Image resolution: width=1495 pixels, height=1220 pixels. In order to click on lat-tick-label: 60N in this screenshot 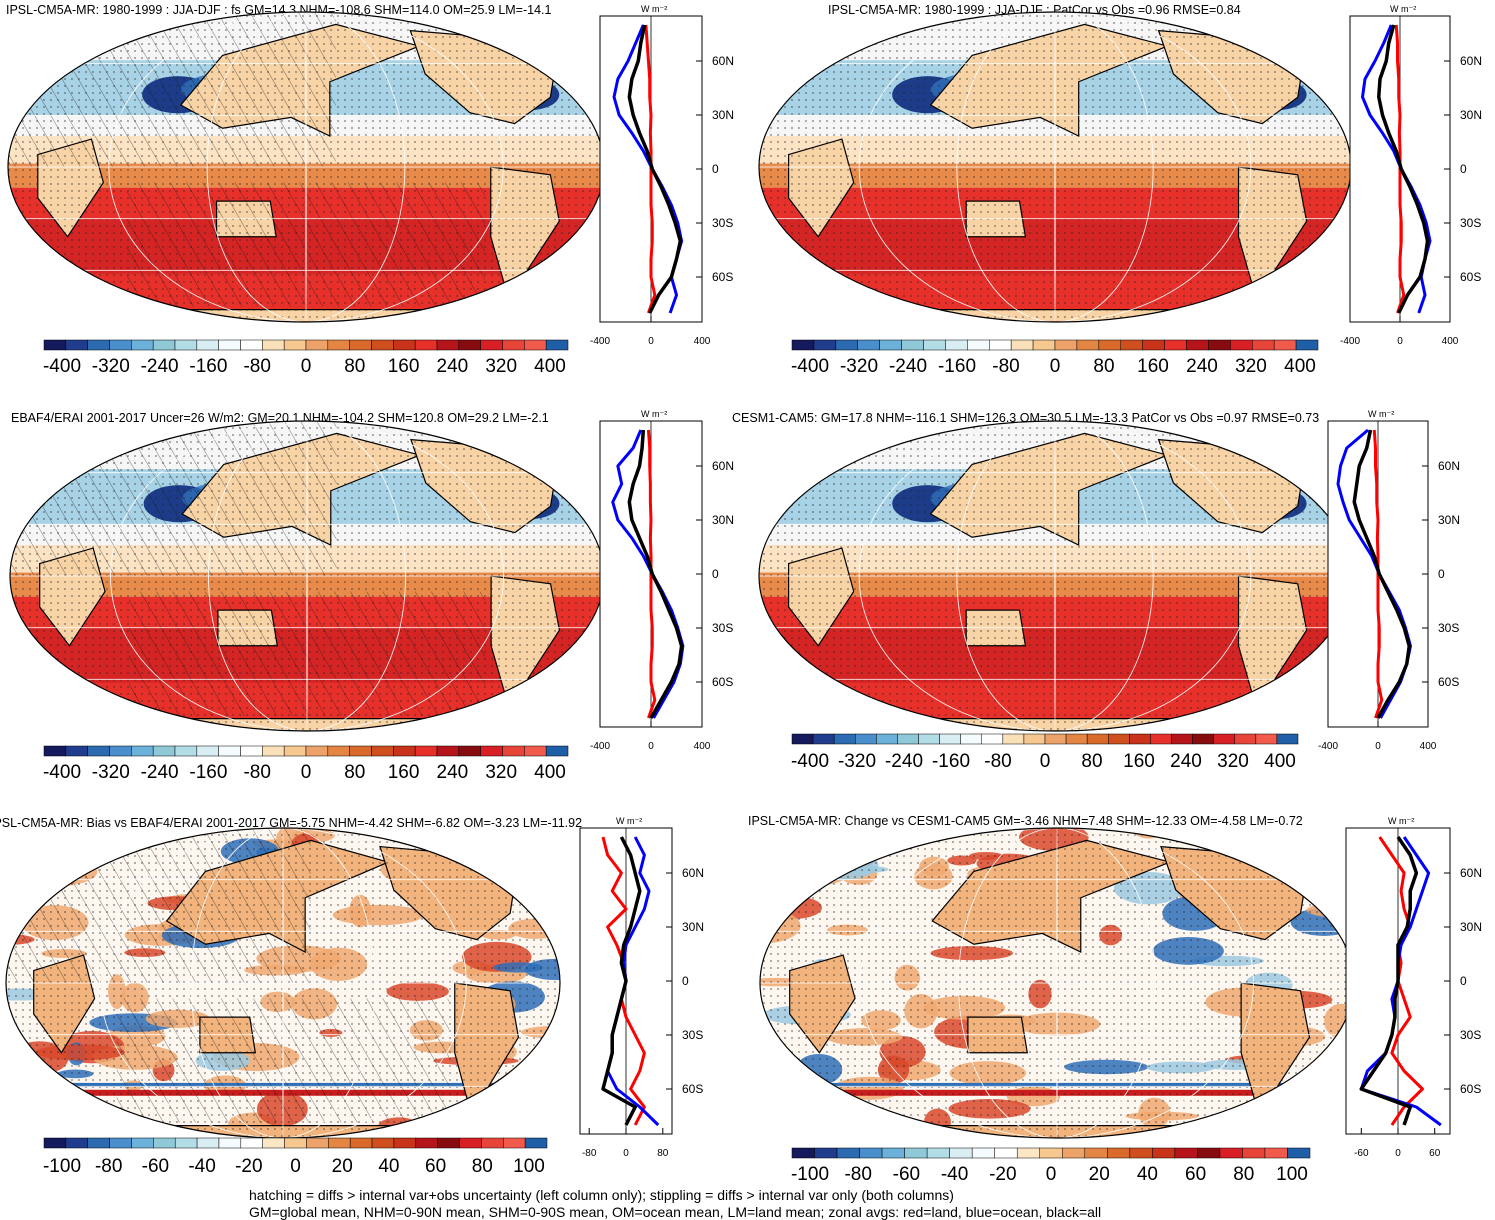, I will do `click(1471, 873)`.